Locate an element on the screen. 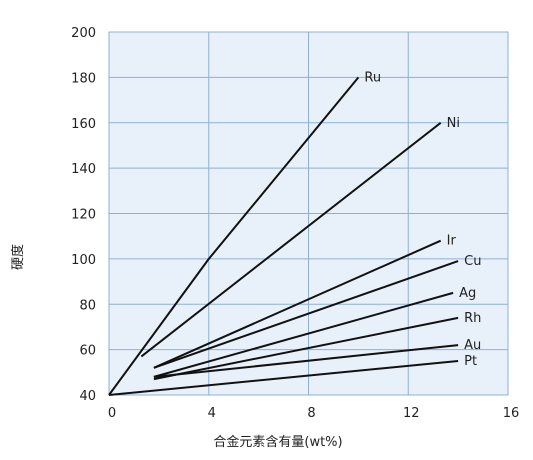 This screenshot has height=460, width=533. series-line-ag is located at coordinates (303, 334).